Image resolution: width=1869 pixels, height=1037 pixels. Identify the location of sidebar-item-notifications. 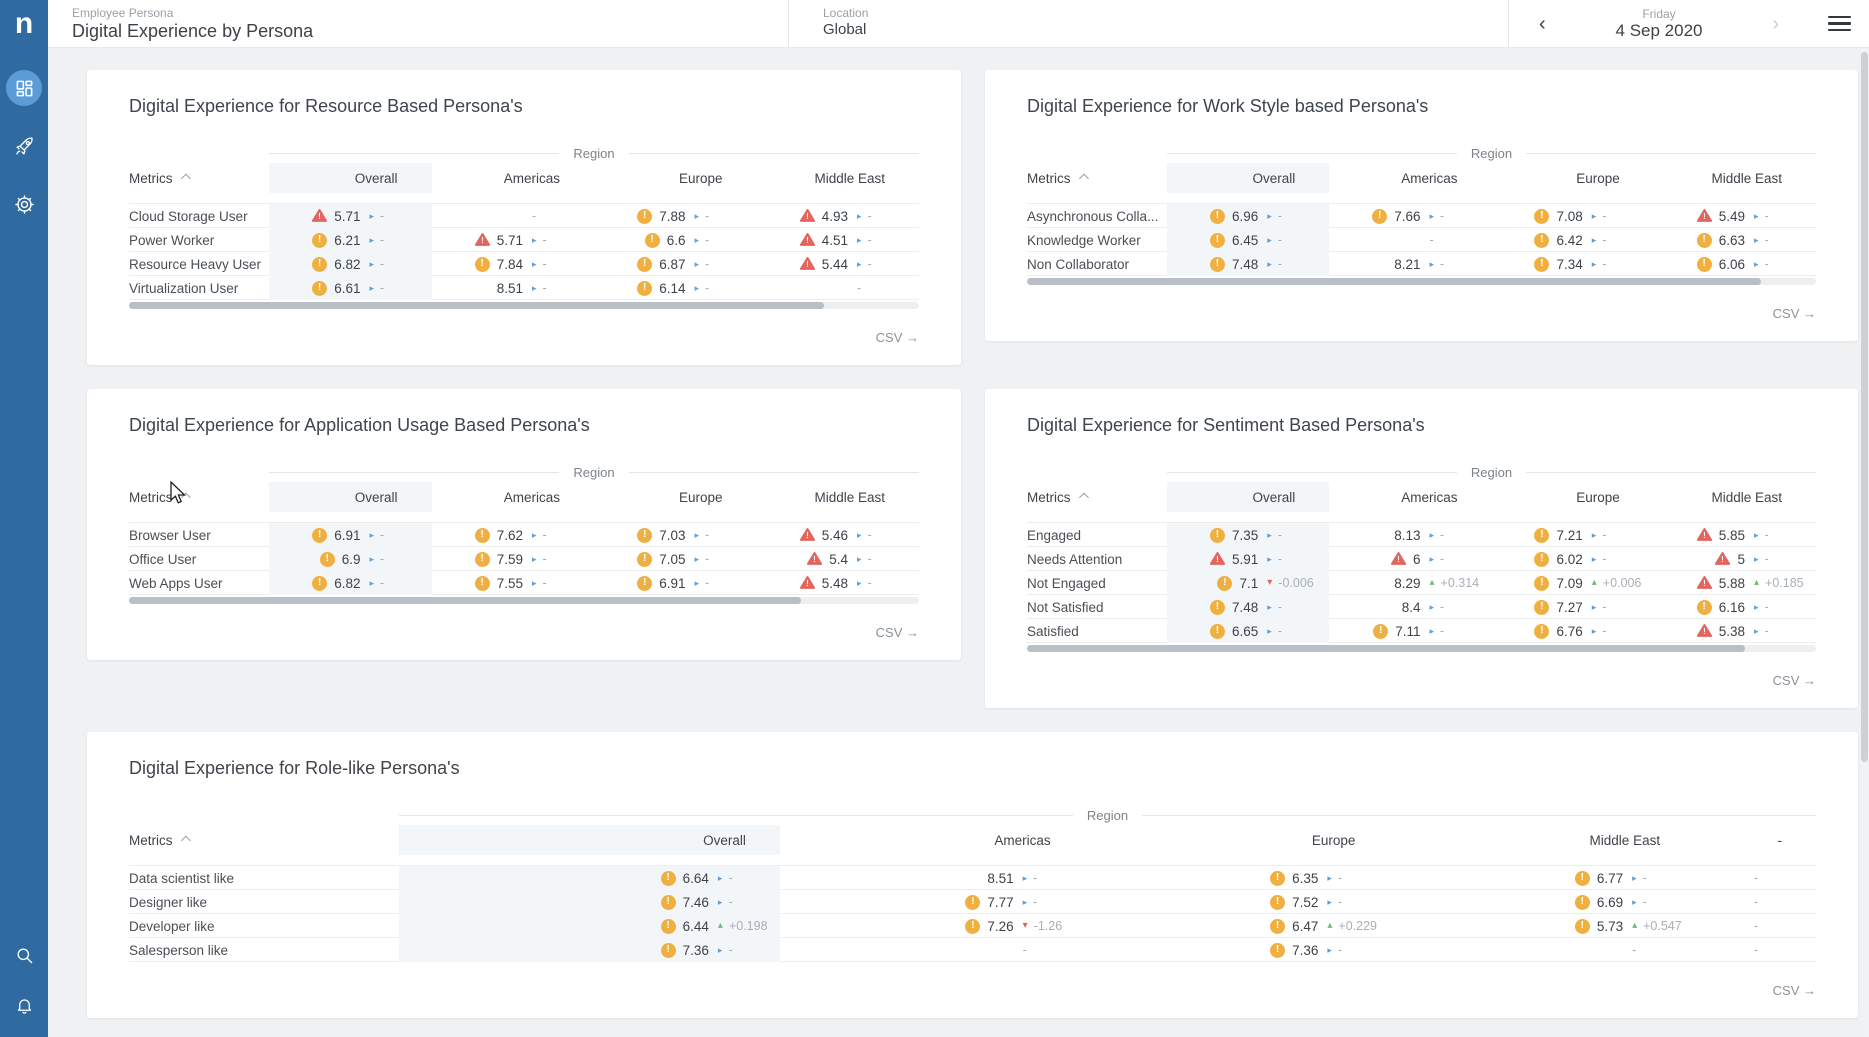
(24, 1005).